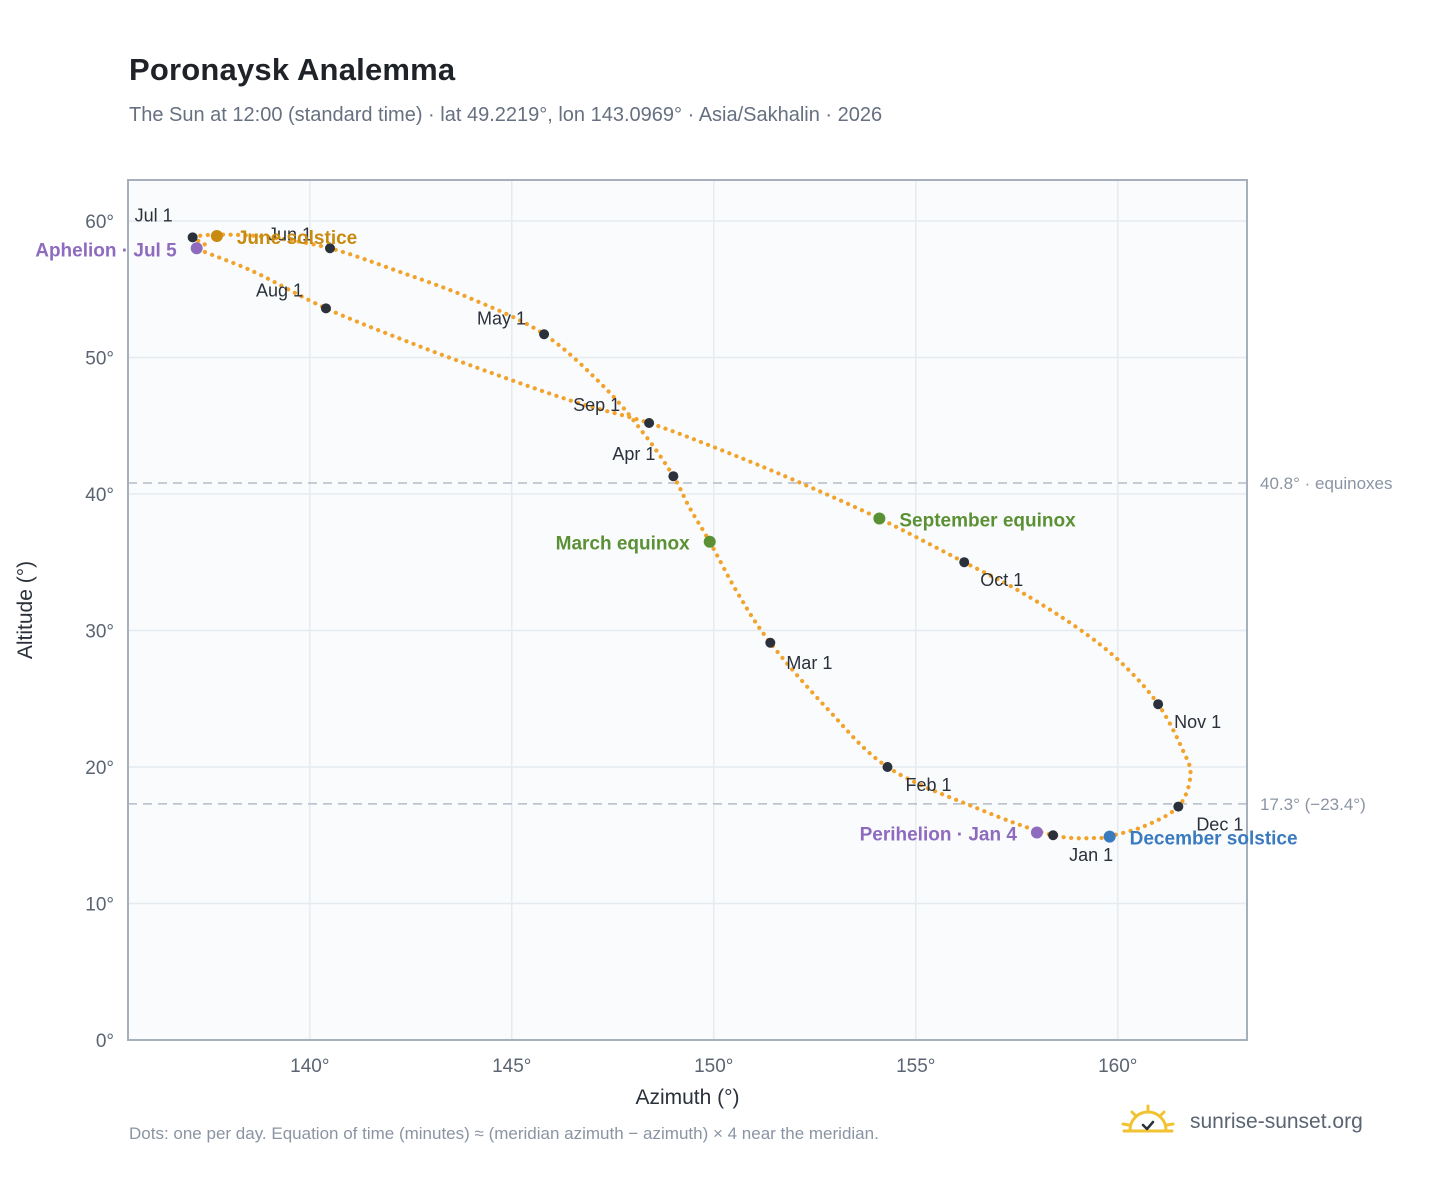 The image size is (1448, 1188). I want to click on month-label: Aug 1, so click(279, 290).